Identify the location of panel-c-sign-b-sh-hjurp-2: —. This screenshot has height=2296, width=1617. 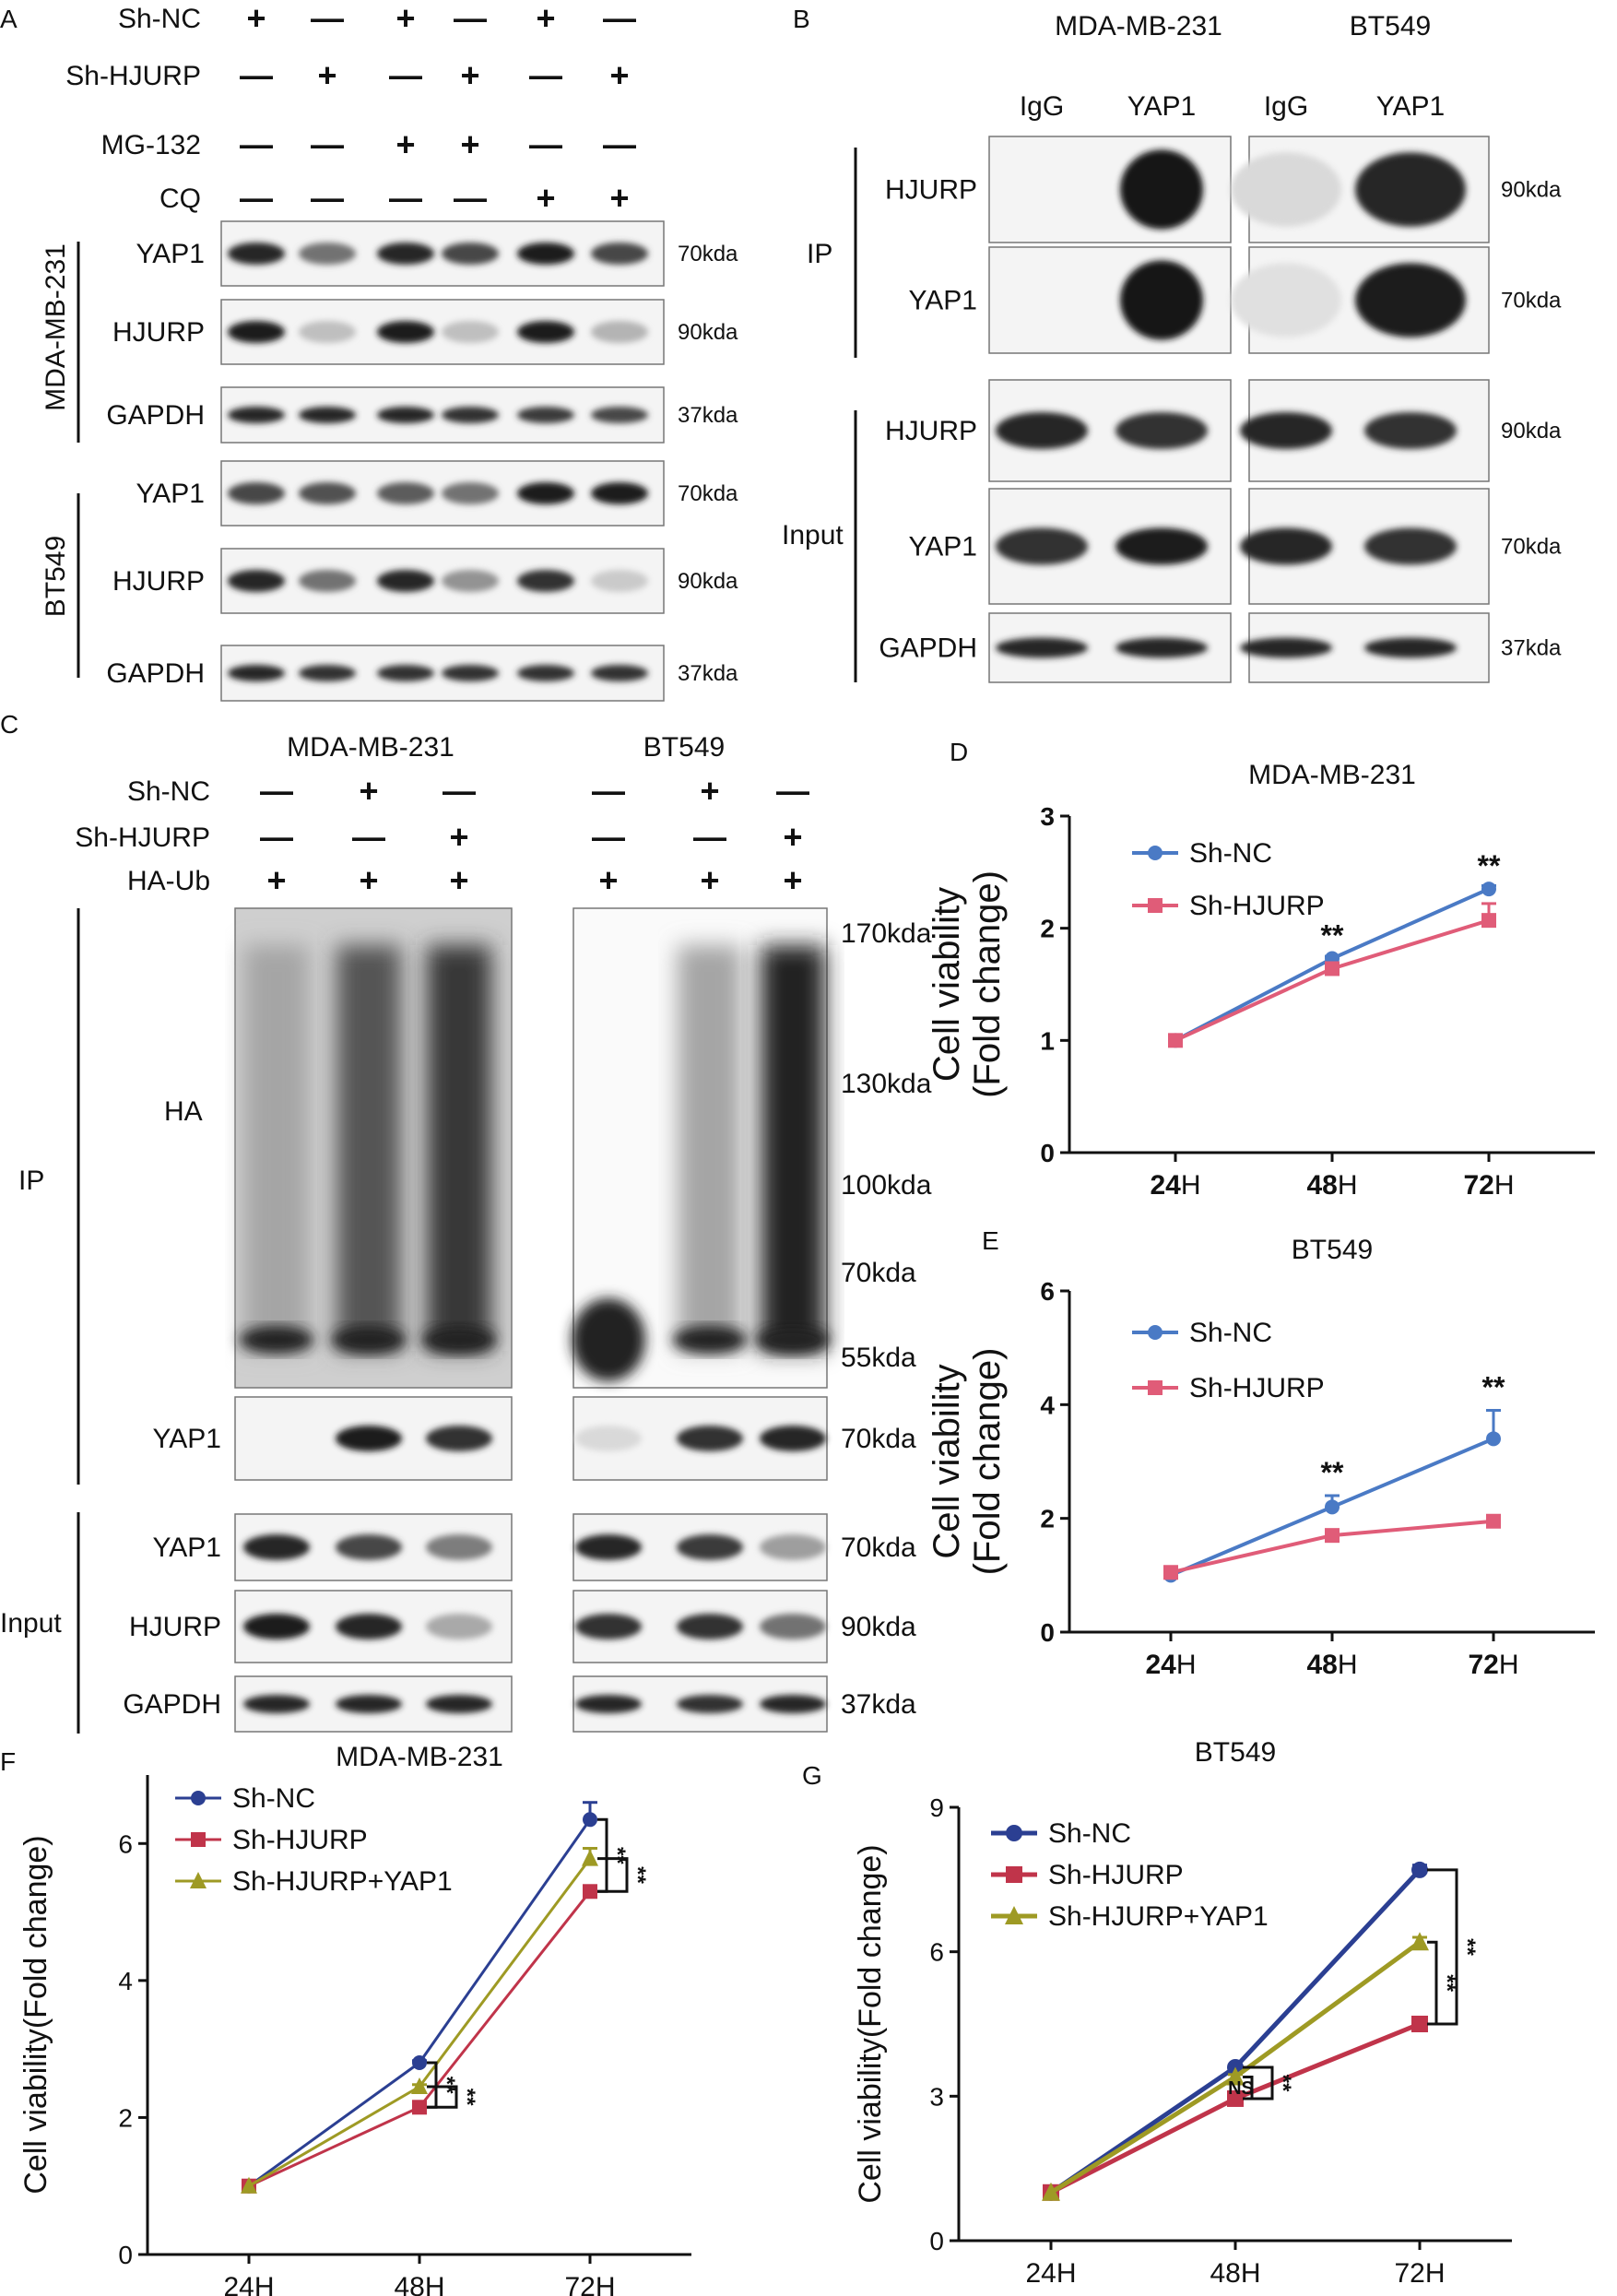
(709, 837).